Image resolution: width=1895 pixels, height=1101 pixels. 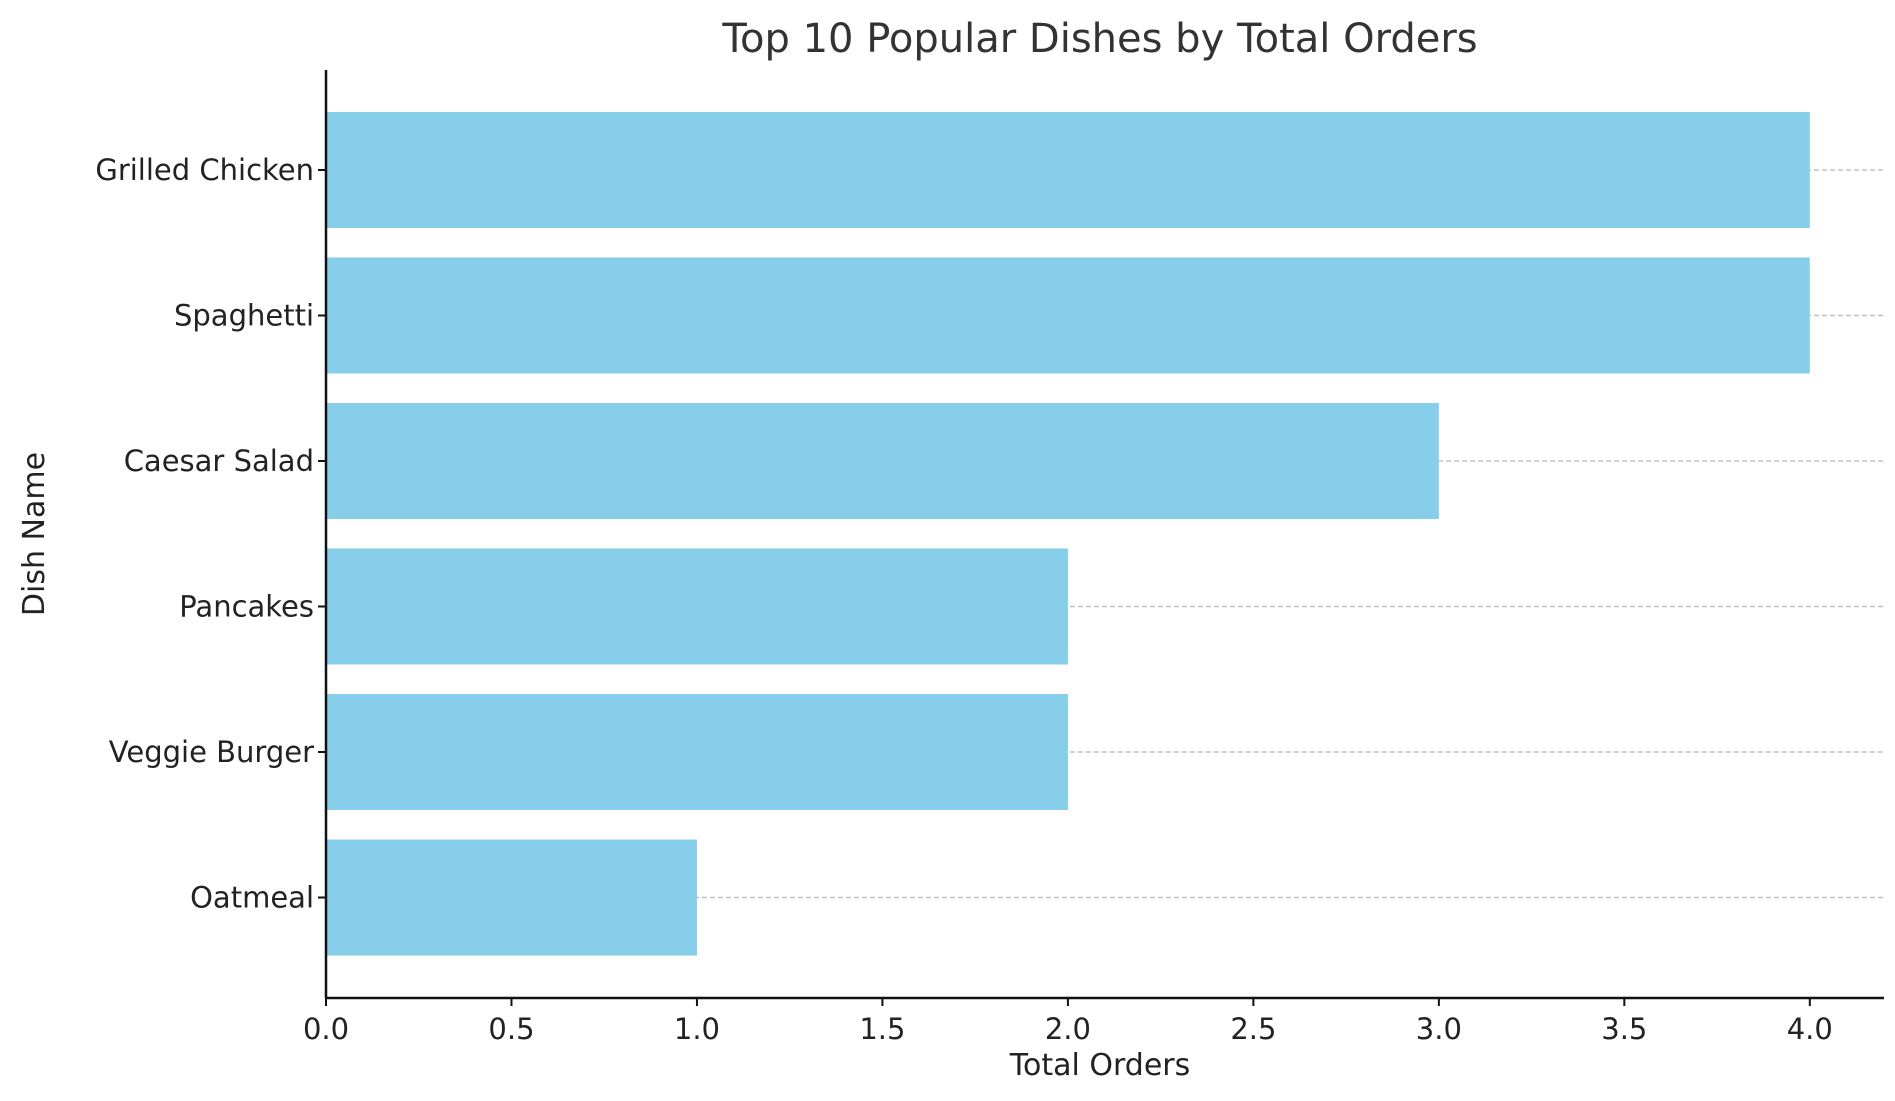 I want to click on y-tick-label: Veggie Burger, so click(x=211, y=752).